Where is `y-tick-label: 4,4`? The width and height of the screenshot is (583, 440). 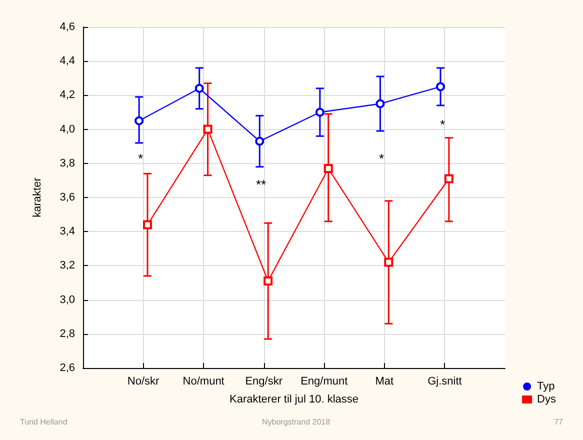 y-tick-label: 4,4 is located at coordinates (67, 61).